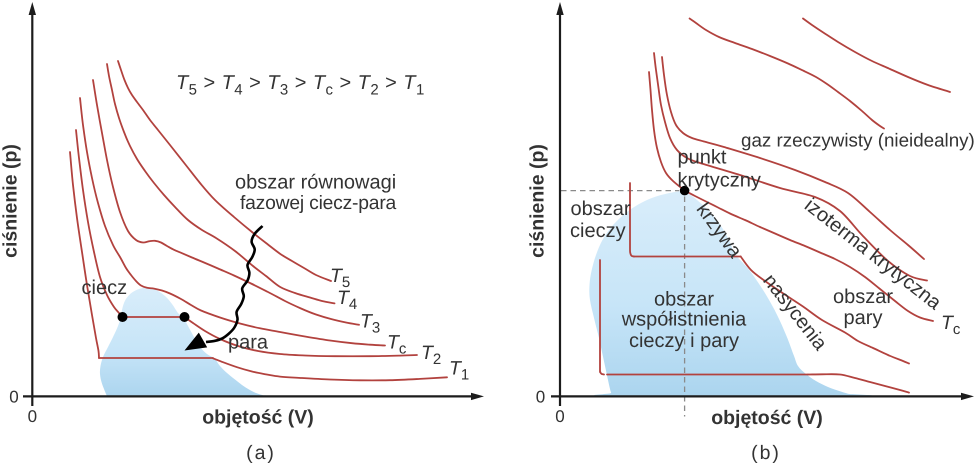 The image size is (975, 469). I want to click on svg-text: fazowej ciecz-para, so click(318, 203).